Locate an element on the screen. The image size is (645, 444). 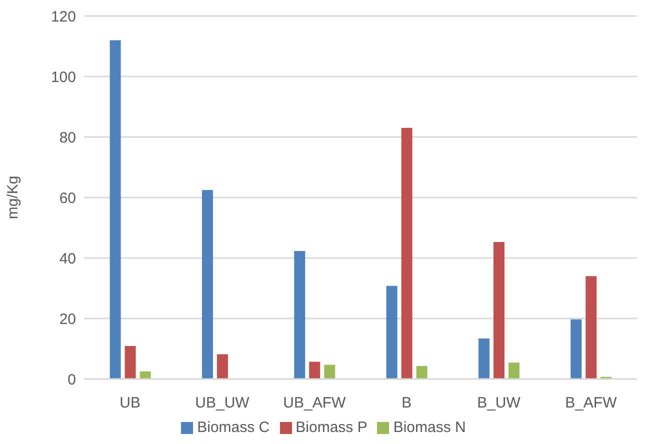
x-tick-label: UB_UW is located at coordinates (222, 403).